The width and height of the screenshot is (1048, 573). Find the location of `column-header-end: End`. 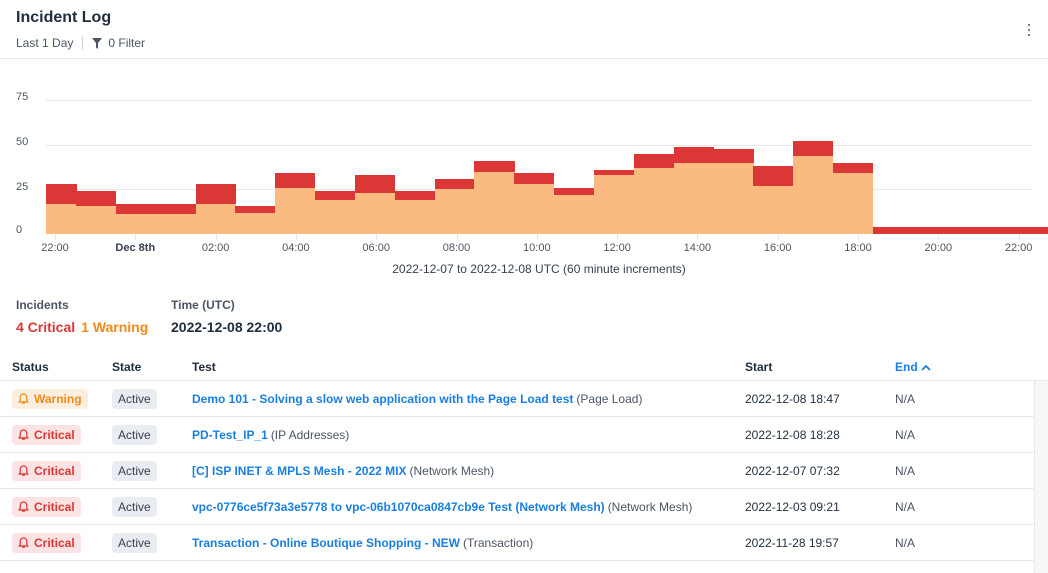

column-header-end: End is located at coordinates (913, 367).